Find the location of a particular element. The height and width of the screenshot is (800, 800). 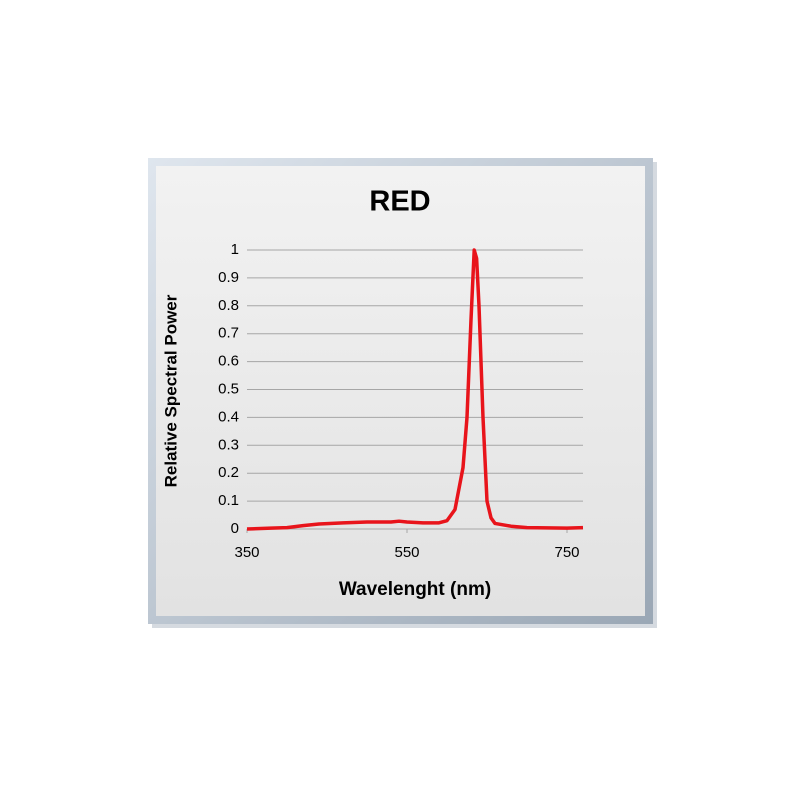

y-tick-label: 0.3 is located at coordinates (228, 444).